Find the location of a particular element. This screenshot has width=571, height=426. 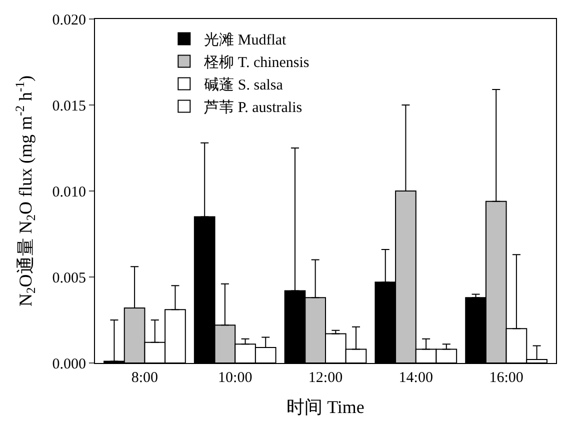

legend-label: 芦苇 P. australis is located at coordinates (253, 107).